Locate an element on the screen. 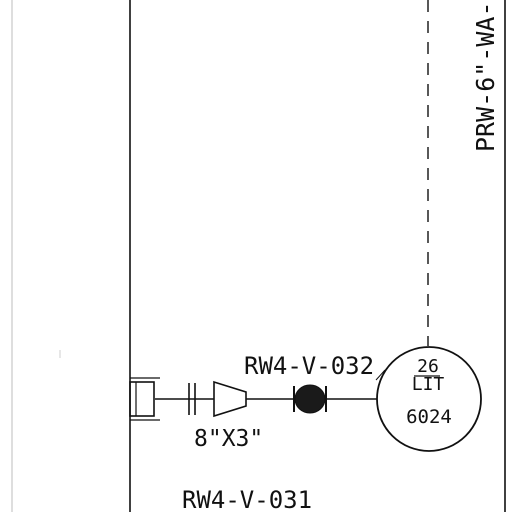 This screenshot has width=512, height=512. instrument-function: LIT is located at coordinates (428, 384).